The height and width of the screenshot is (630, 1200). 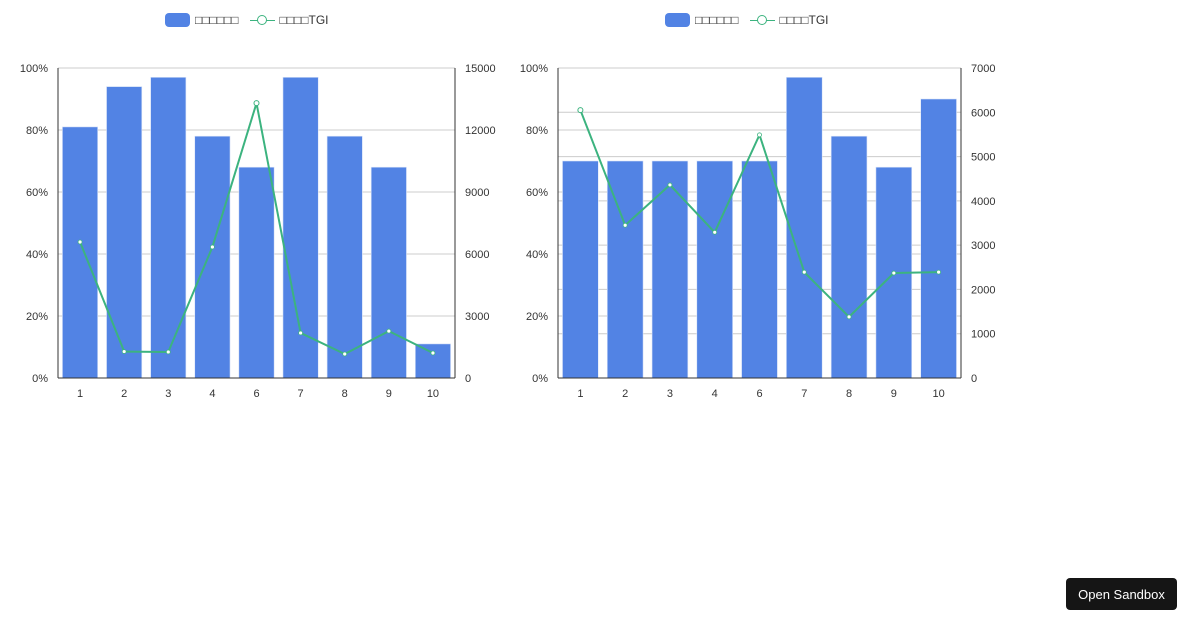 I want to click on y-axis-right-tick: 4000, so click(x=983, y=202).